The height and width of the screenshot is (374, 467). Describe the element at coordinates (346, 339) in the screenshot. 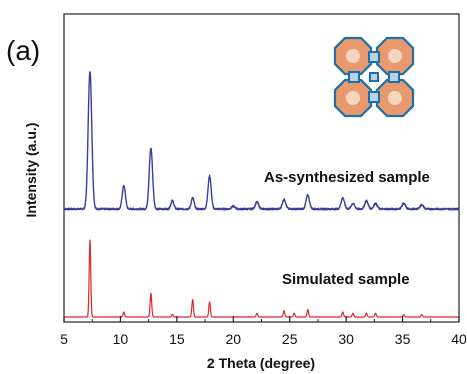

I see `x-tick-label: 30` at that location.